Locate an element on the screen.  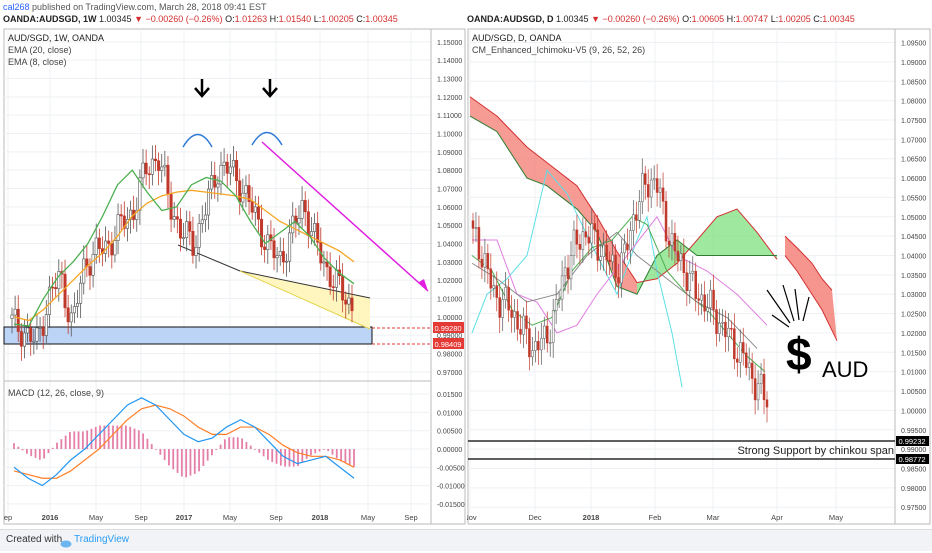
publisher-name: cal268 is located at coordinates (16, 7).